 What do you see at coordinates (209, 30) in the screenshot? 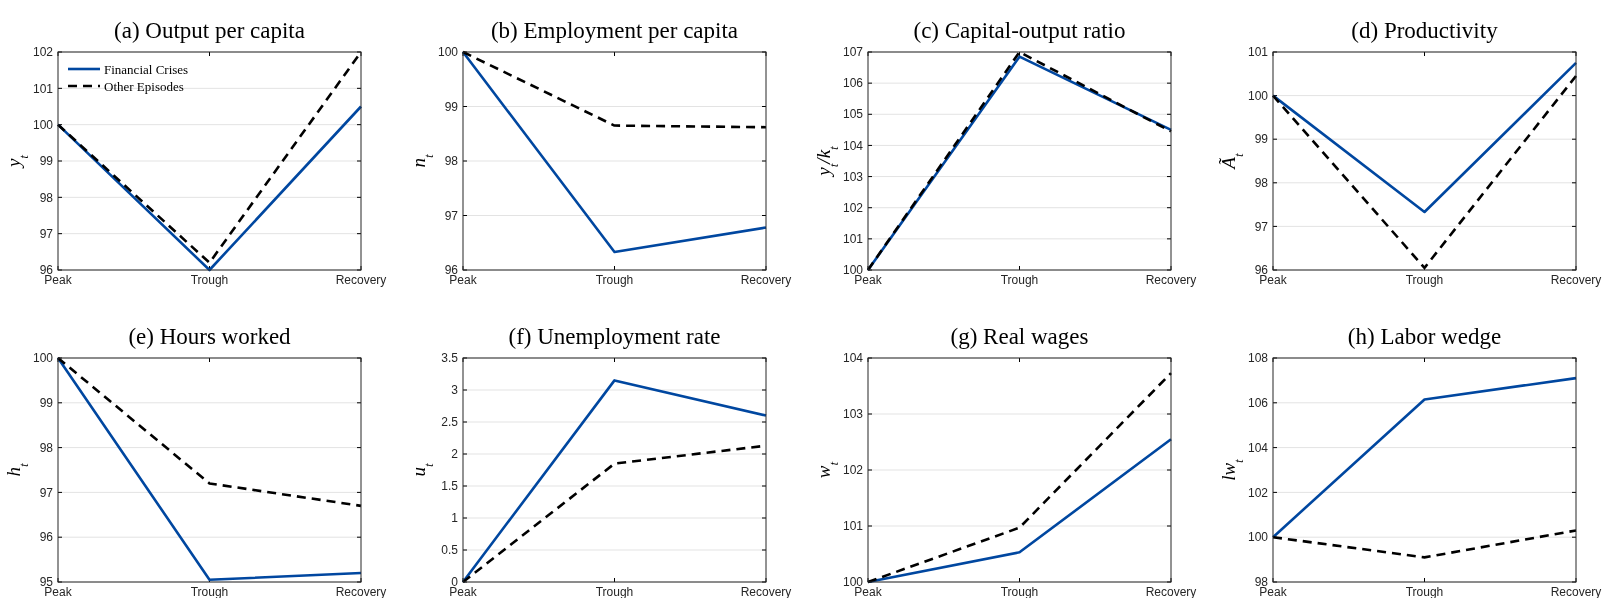
I see `chart-title: (a) Output per capita` at bounding box center [209, 30].